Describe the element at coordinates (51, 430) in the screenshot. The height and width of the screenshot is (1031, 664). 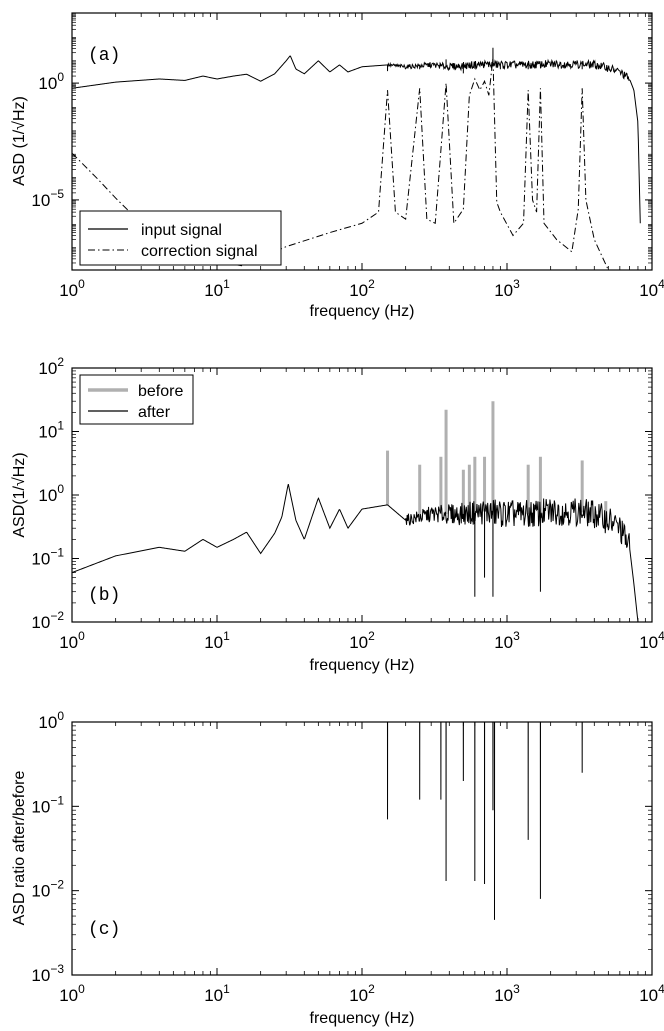
I see `y-tick-label: 10¹` at that location.